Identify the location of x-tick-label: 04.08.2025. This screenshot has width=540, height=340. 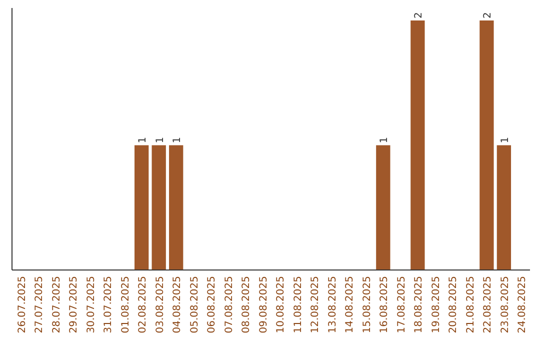
(178, 305).